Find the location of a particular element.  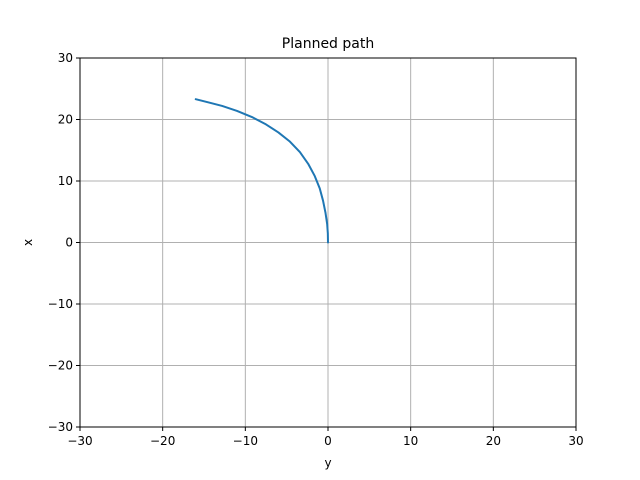

x-tick-label: 30 is located at coordinates (575, 441).